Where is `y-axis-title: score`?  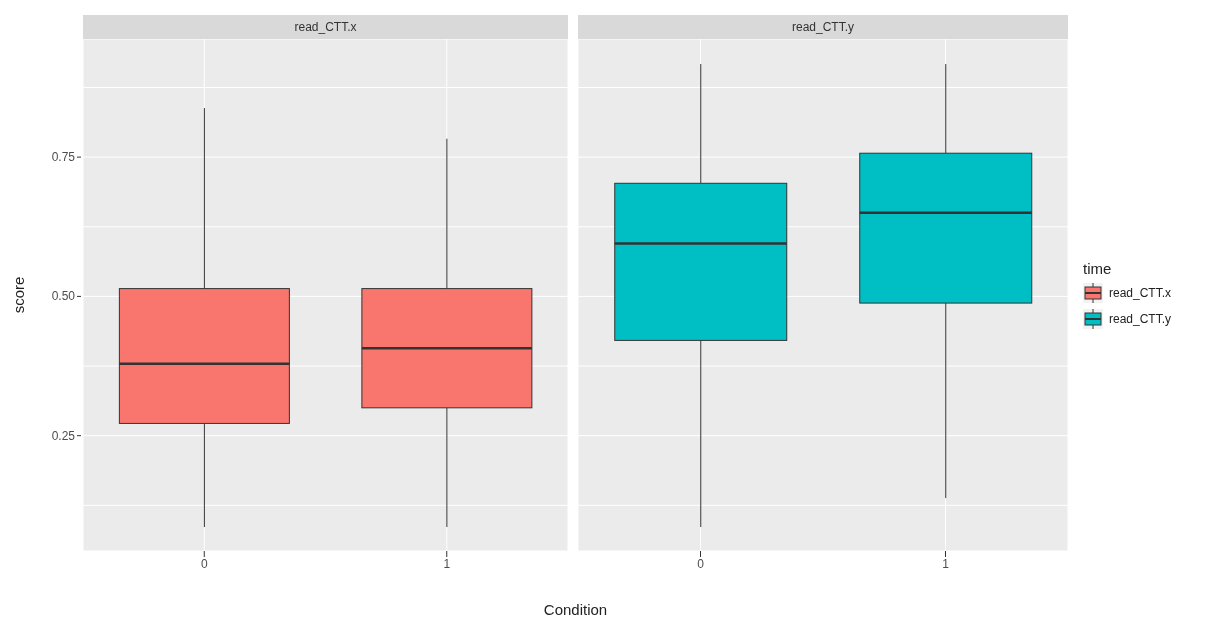
y-axis-title: score is located at coordinates (18, 295).